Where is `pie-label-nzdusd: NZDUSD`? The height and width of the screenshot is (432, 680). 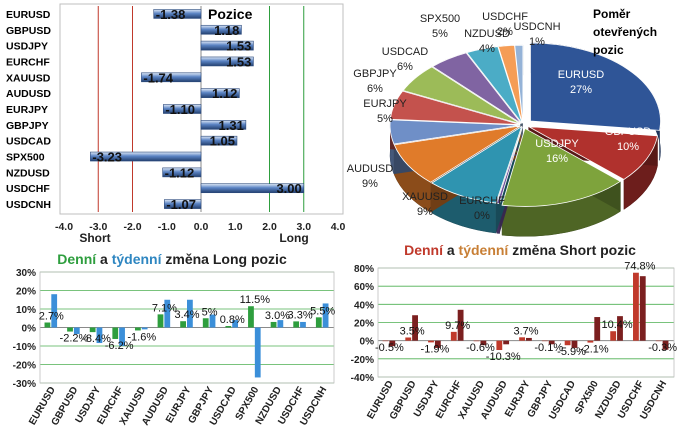
pie-label-nzdusd: NZDUSD is located at coordinates (487, 34).